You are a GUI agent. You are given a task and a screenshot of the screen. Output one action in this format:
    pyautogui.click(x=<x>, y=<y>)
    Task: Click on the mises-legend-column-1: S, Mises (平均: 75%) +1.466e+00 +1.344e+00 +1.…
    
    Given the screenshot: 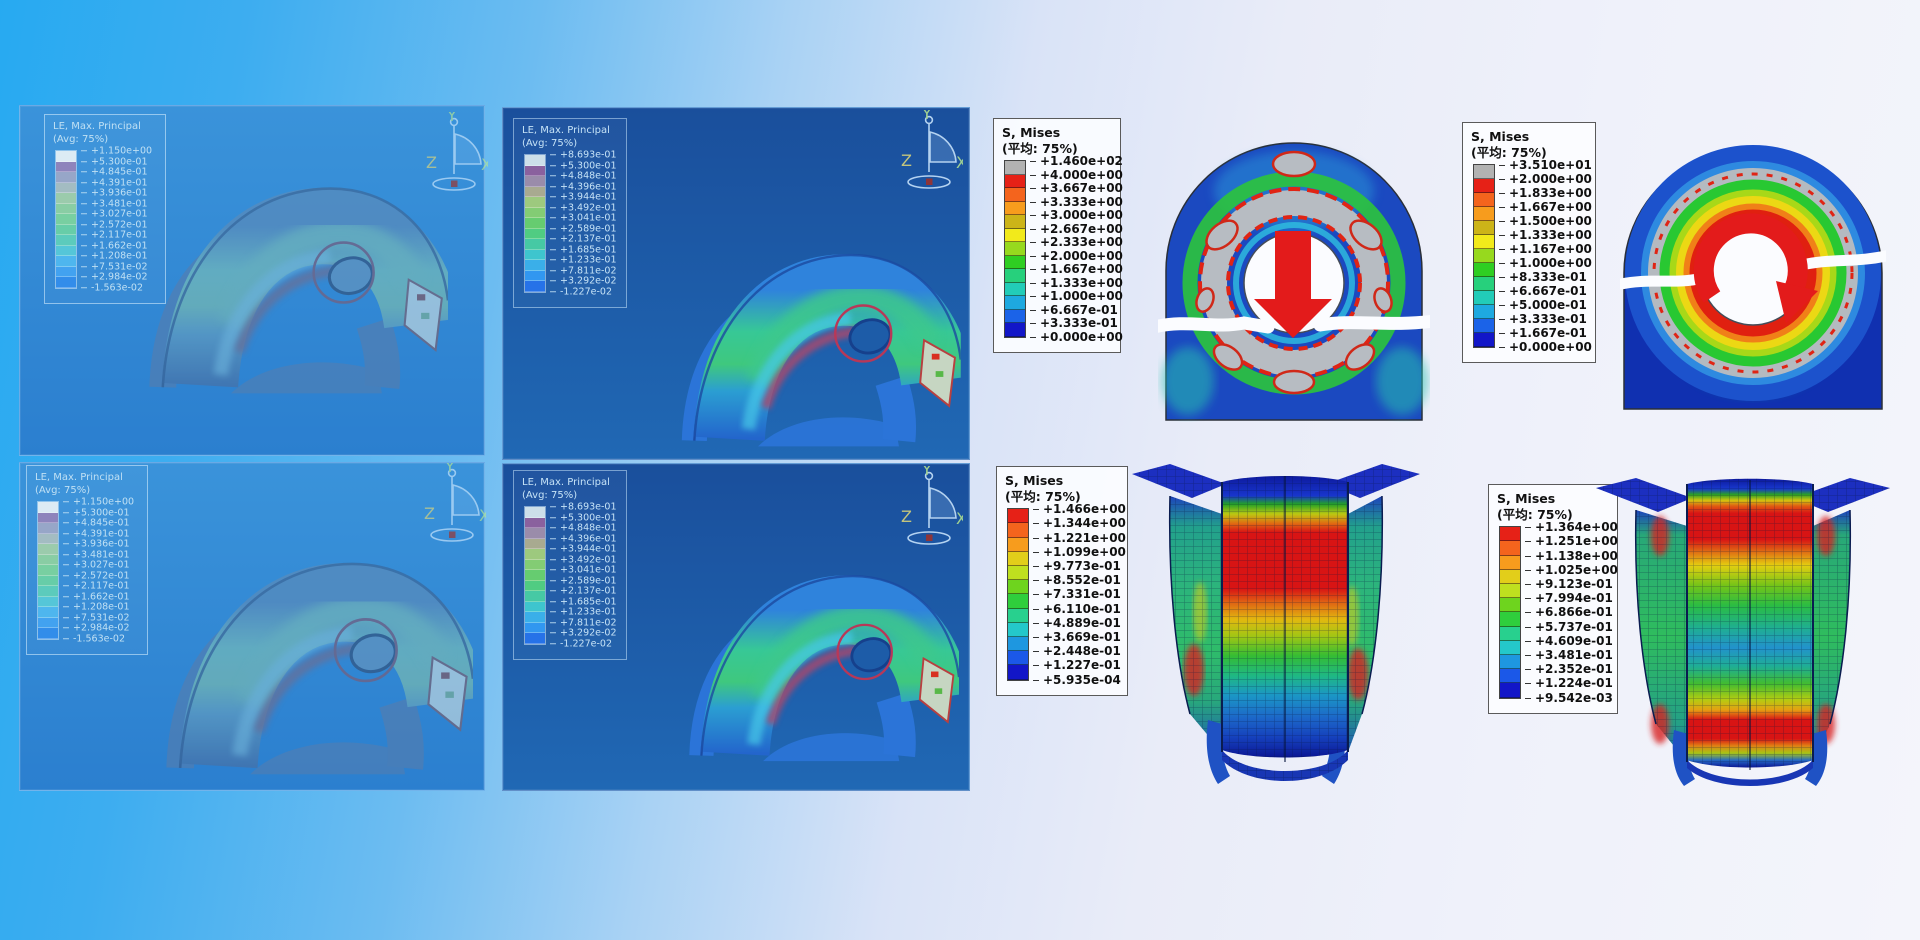 What is the action you would take?
    pyautogui.click(x=1062, y=581)
    